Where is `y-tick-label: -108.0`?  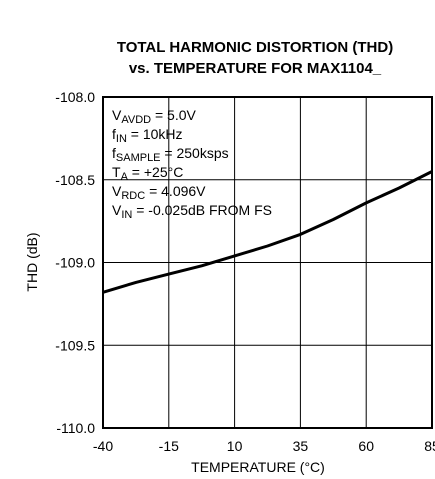
y-tick-label: -108.0 is located at coordinates (75, 97).